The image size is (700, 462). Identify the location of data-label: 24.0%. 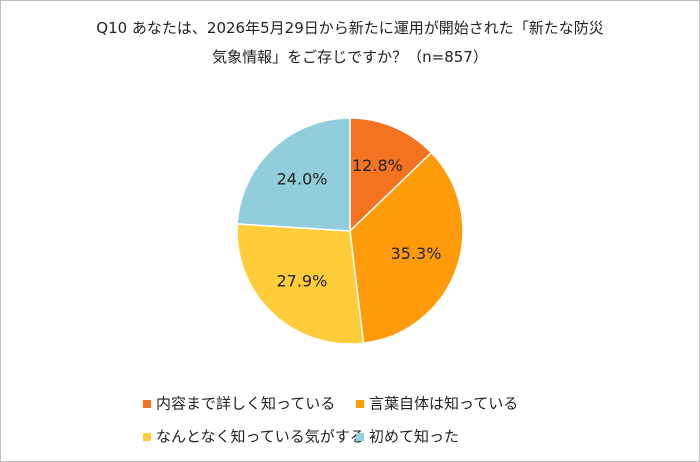
(302, 178).